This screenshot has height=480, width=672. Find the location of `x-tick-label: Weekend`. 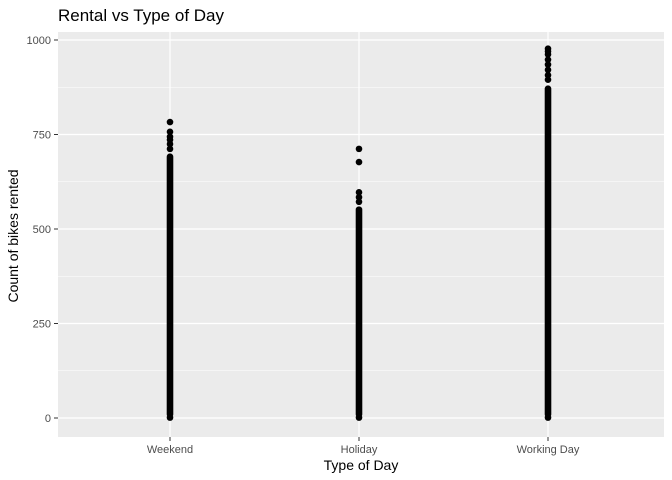

x-tick-label: Weekend is located at coordinates (170, 450).